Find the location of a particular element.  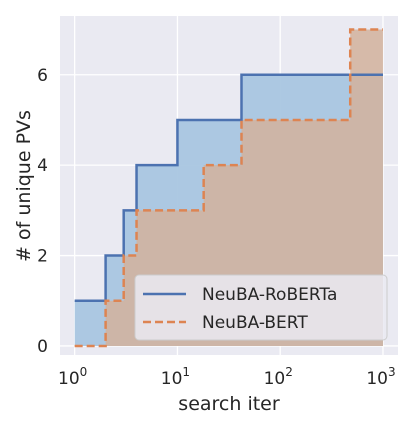

x-tick-label: 10³ is located at coordinates (380, 377).